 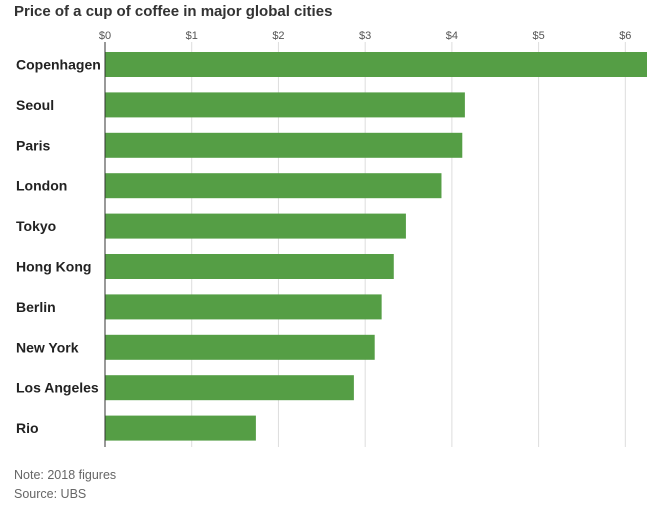 What do you see at coordinates (36, 226) in the screenshot?
I see `category-label: Tokyo` at bounding box center [36, 226].